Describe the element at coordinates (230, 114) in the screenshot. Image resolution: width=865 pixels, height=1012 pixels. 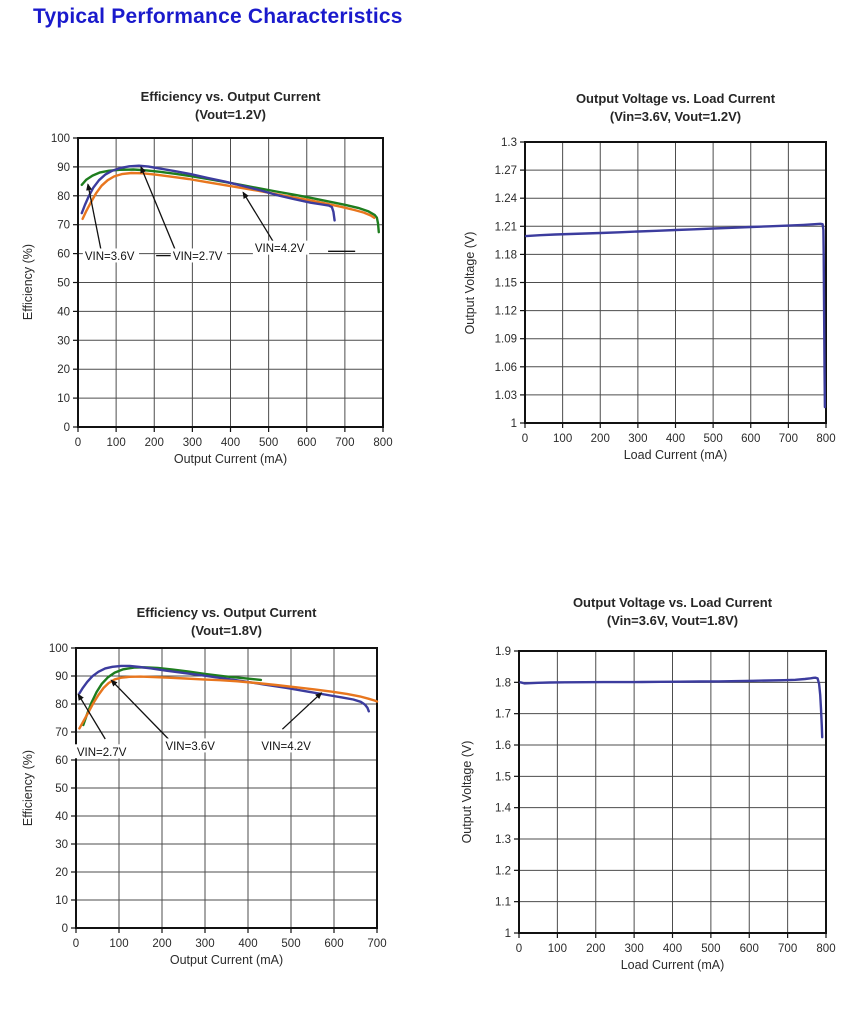
I see `chart-subtitle: (Vout=1.2V)` at that location.